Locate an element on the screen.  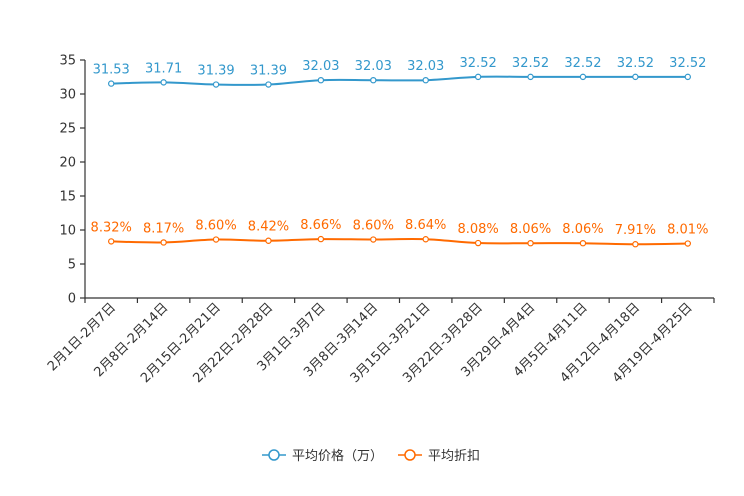
data-label: 8.32% is located at coordinates (111, 227).